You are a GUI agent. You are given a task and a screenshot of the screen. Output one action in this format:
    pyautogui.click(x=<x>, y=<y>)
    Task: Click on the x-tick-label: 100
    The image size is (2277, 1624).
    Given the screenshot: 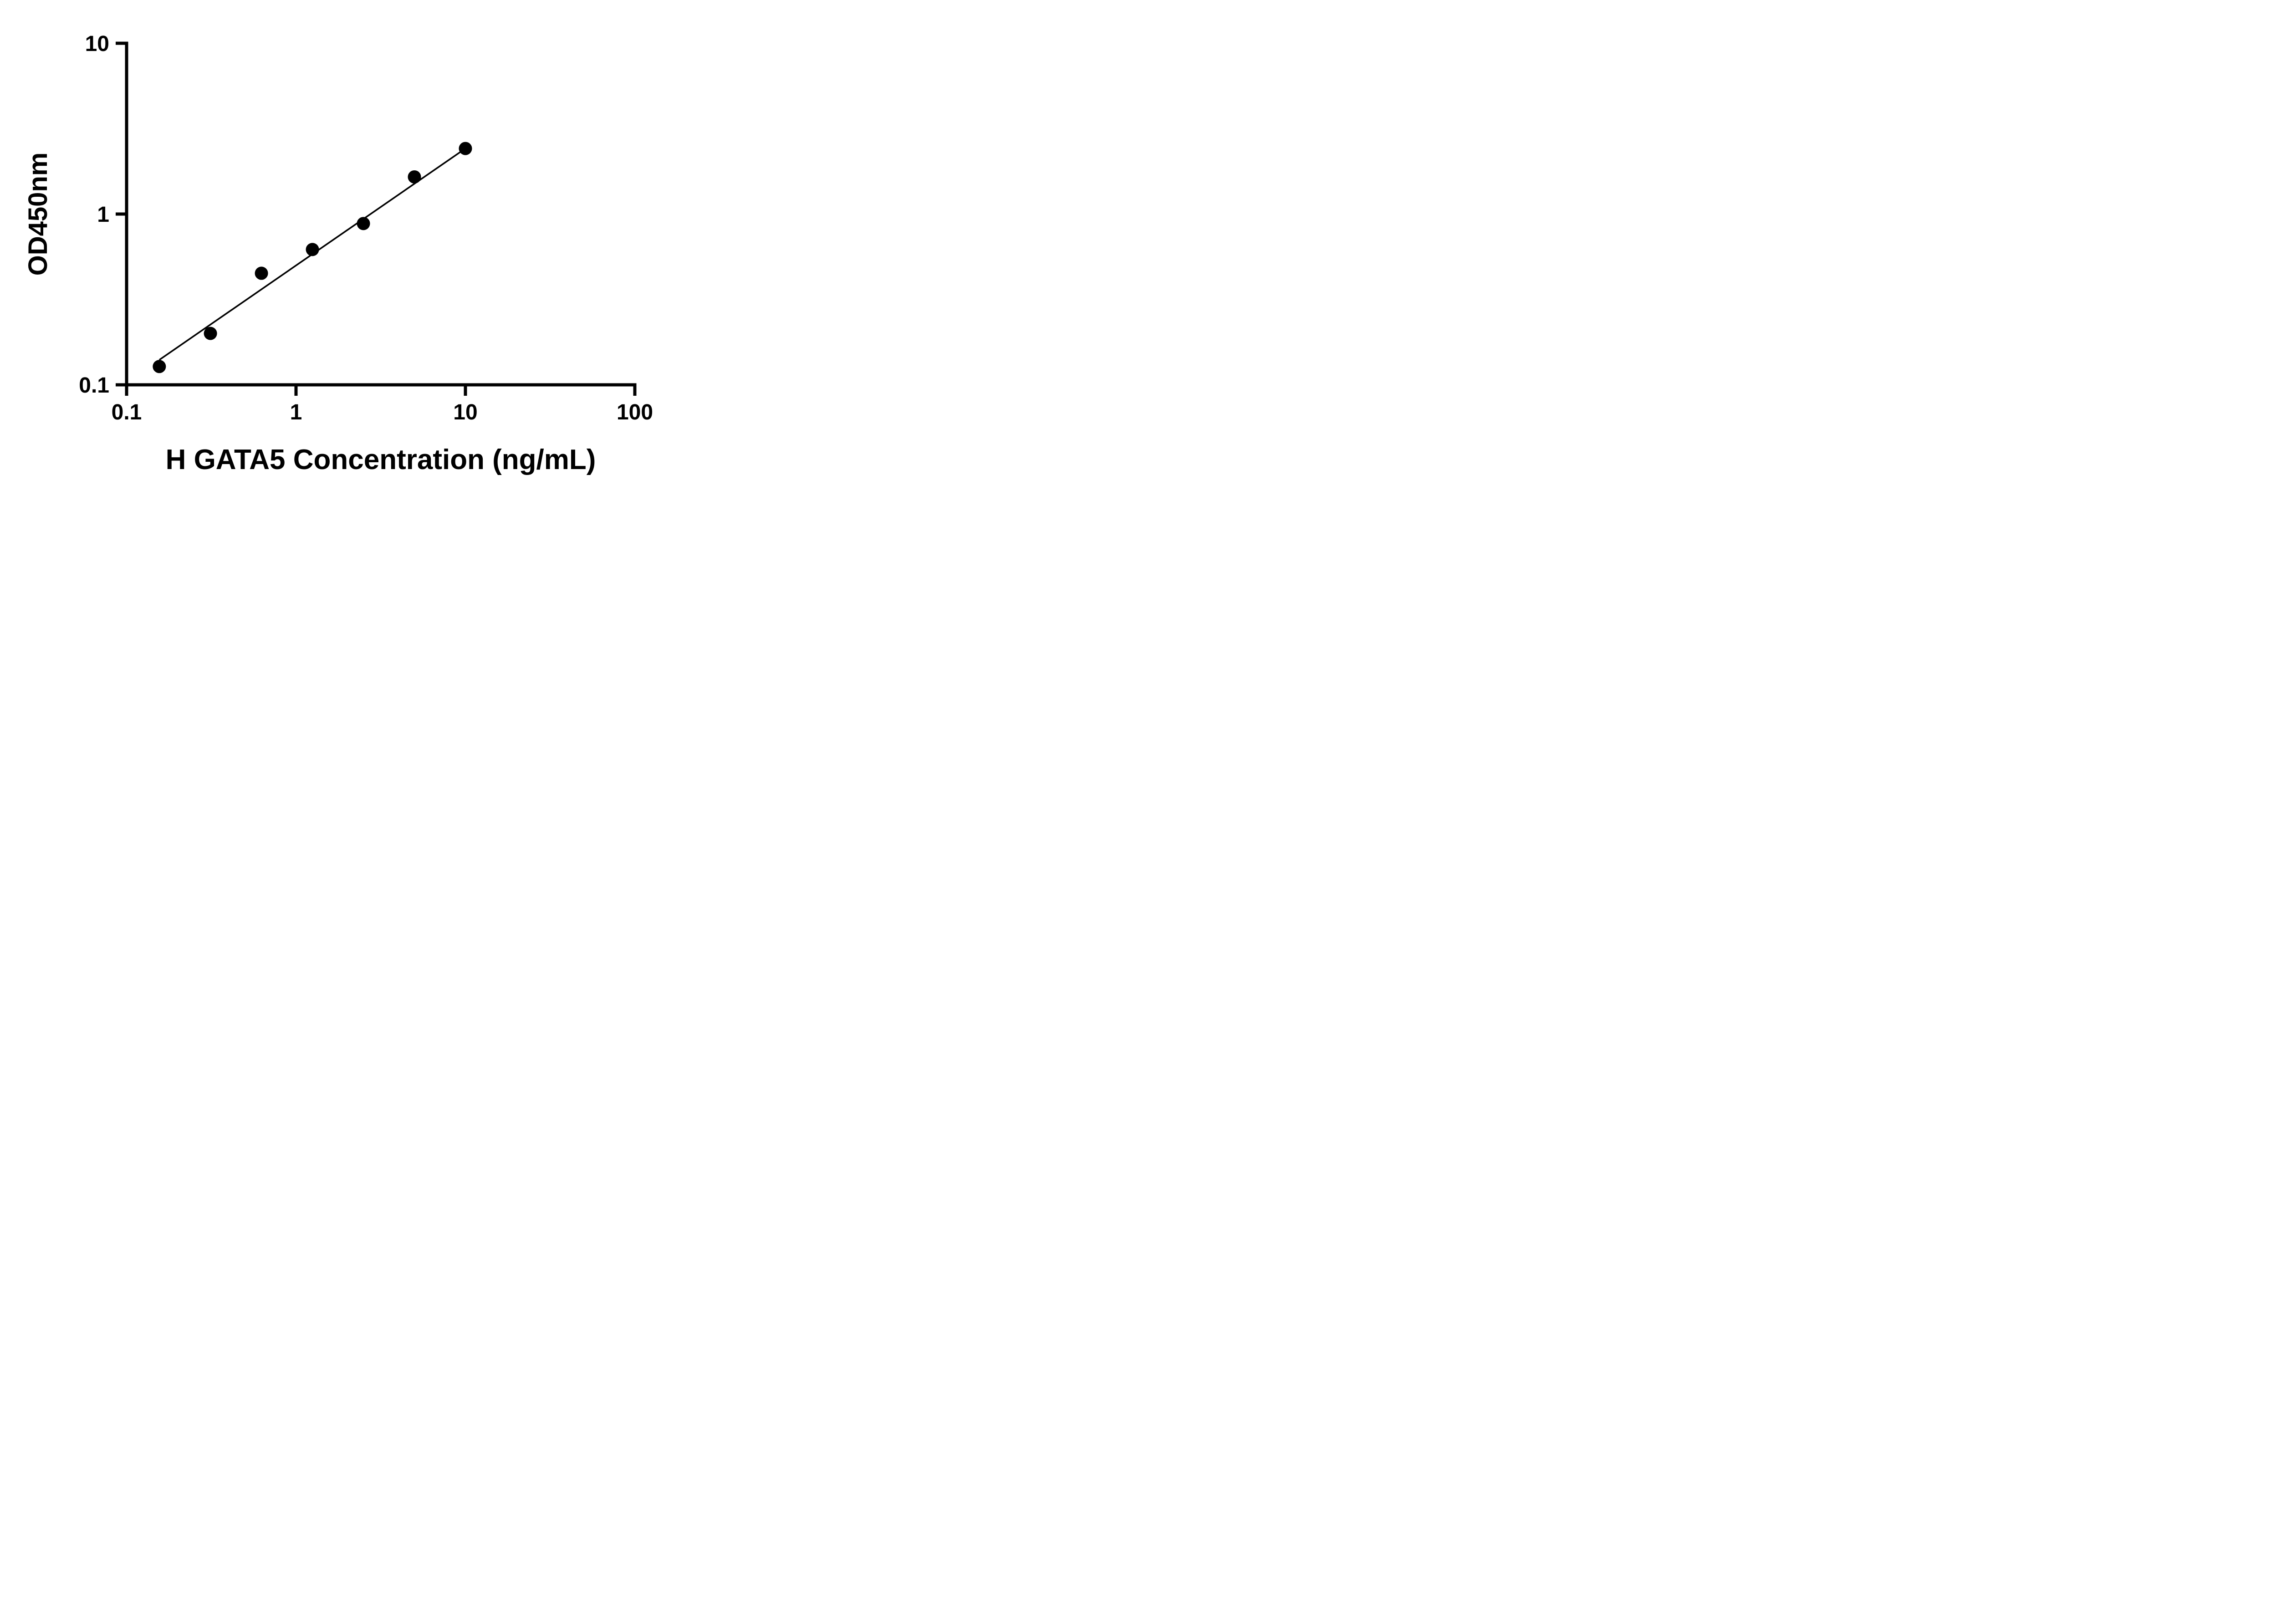 What is the action you would take?
    pyautogui.click(x=635, y=412)
    